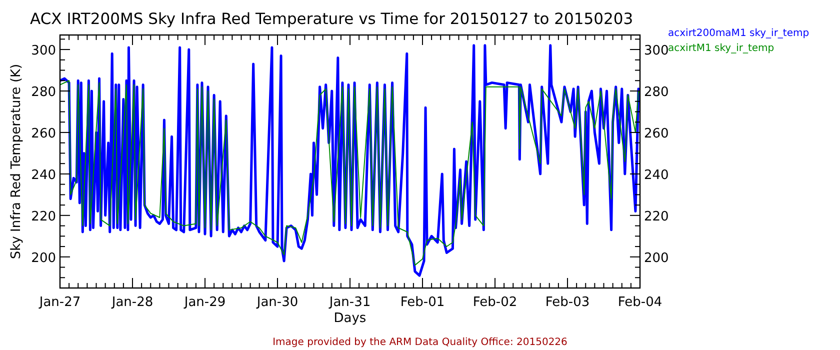  What do you see at coordinates (59, 302) in the screenshot?
I see `x-tick-label: Jan-27` at bounding box center [59, 302].